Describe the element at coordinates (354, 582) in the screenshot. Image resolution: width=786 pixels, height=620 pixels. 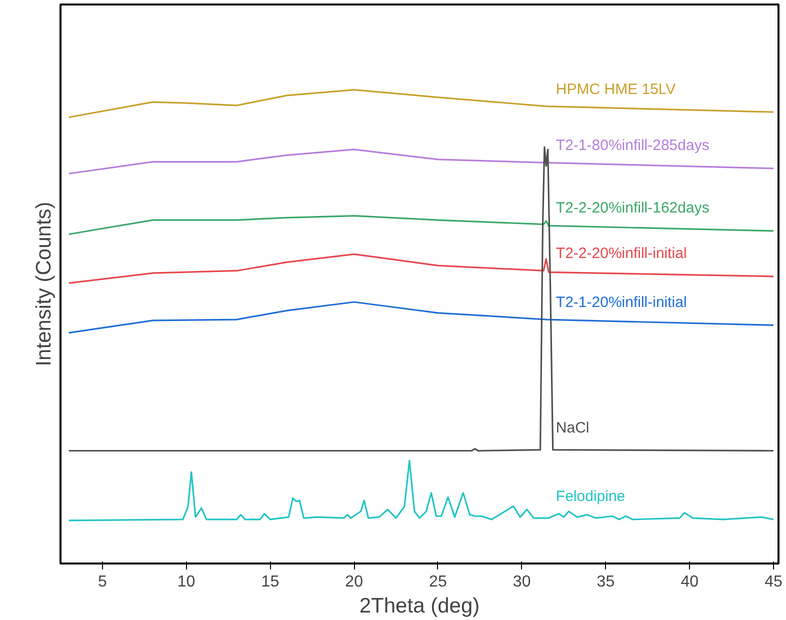
I see `x-tick-label: 20` at that location.